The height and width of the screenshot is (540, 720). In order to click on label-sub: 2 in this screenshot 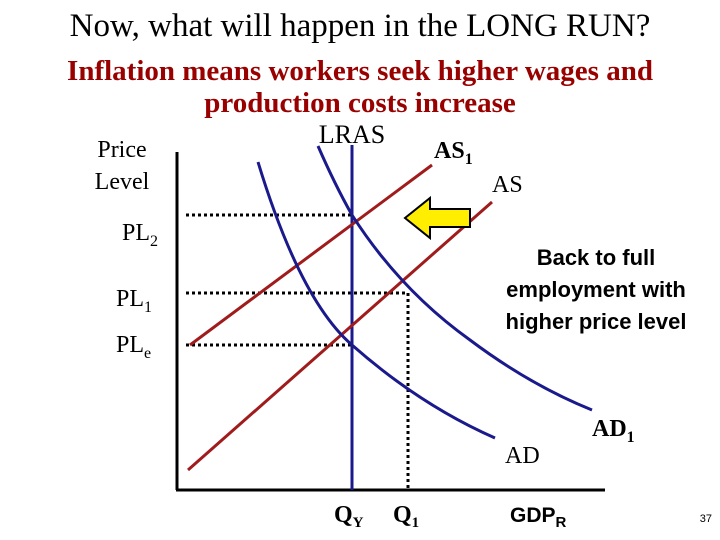, I will do `click(154, 241)`.